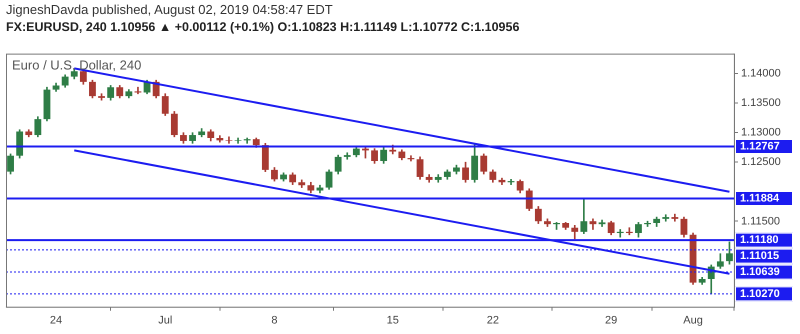 This screenshot has height=334, width=800. What do you see at coordinates (165, 320) in the screenshot?
I see `x-tick-label: Jul` at bounding box center [165, 320].